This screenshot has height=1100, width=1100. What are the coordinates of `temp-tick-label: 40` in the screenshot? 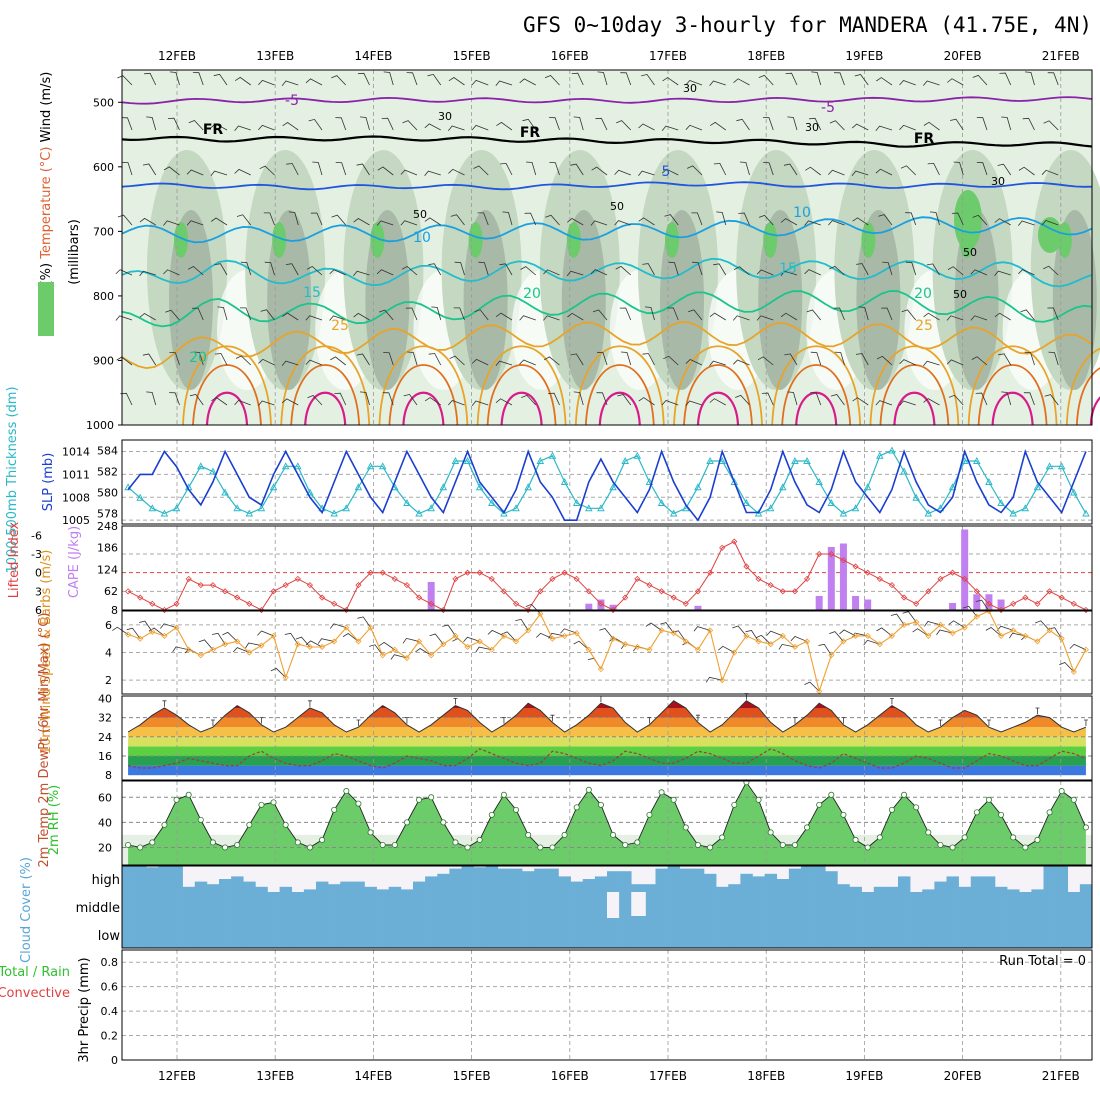 It's located at (105, 698).